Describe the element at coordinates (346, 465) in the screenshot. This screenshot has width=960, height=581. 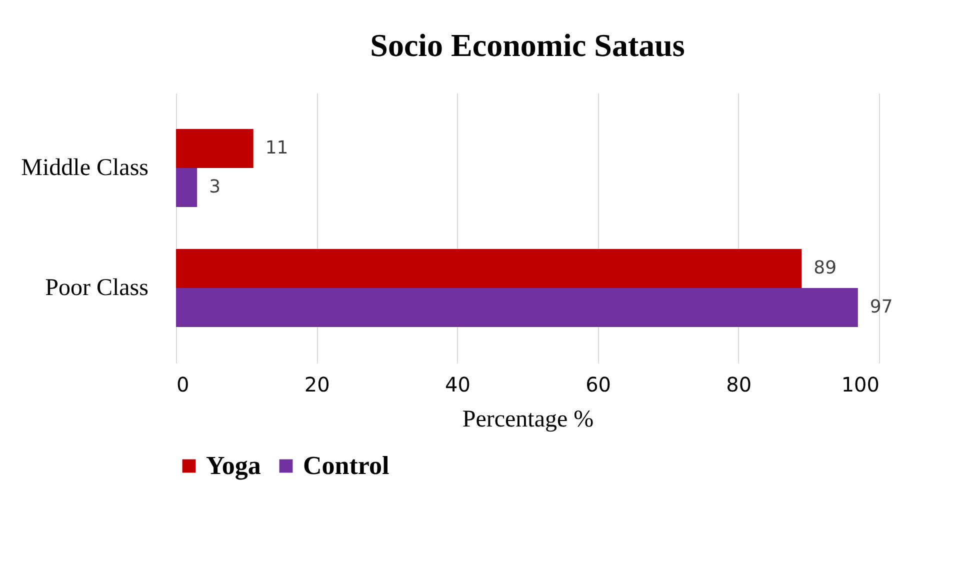
I see `legend-label: Control` at that location.